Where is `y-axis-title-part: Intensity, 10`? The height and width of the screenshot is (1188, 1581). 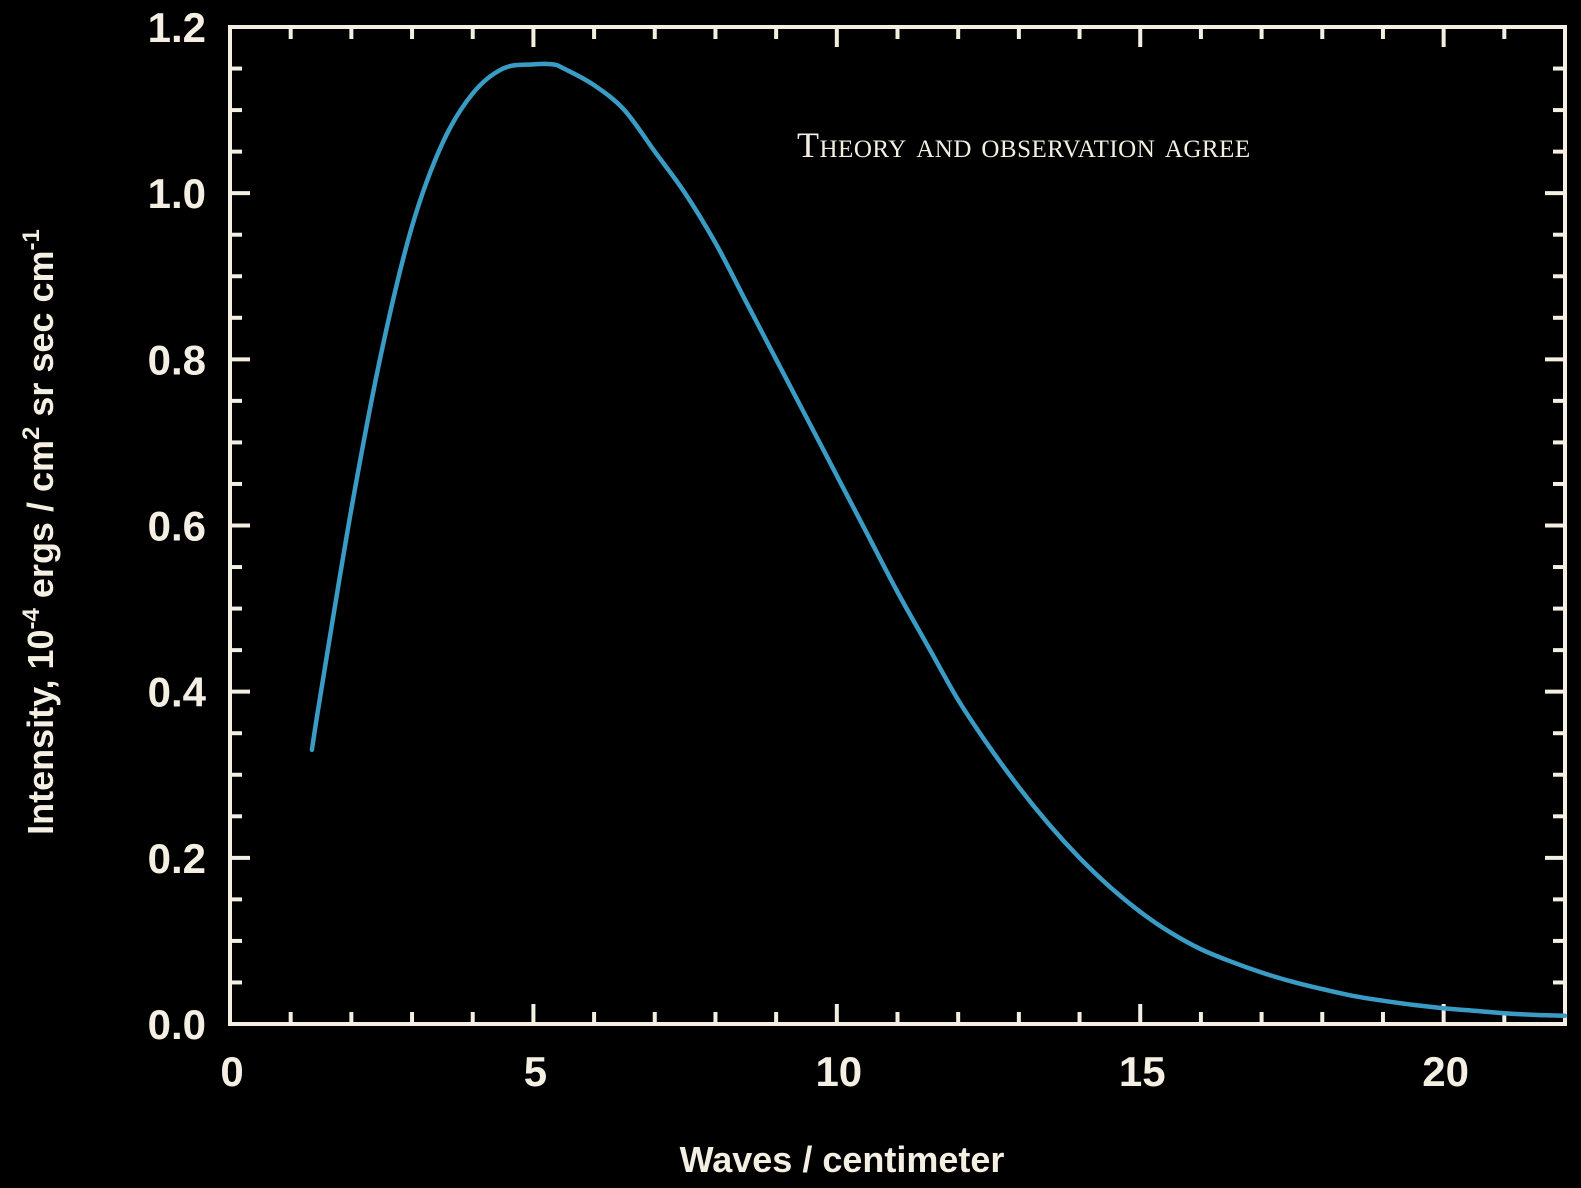
y-axis-title-part: Intensity, 10 is located at coordinates (40, 731).